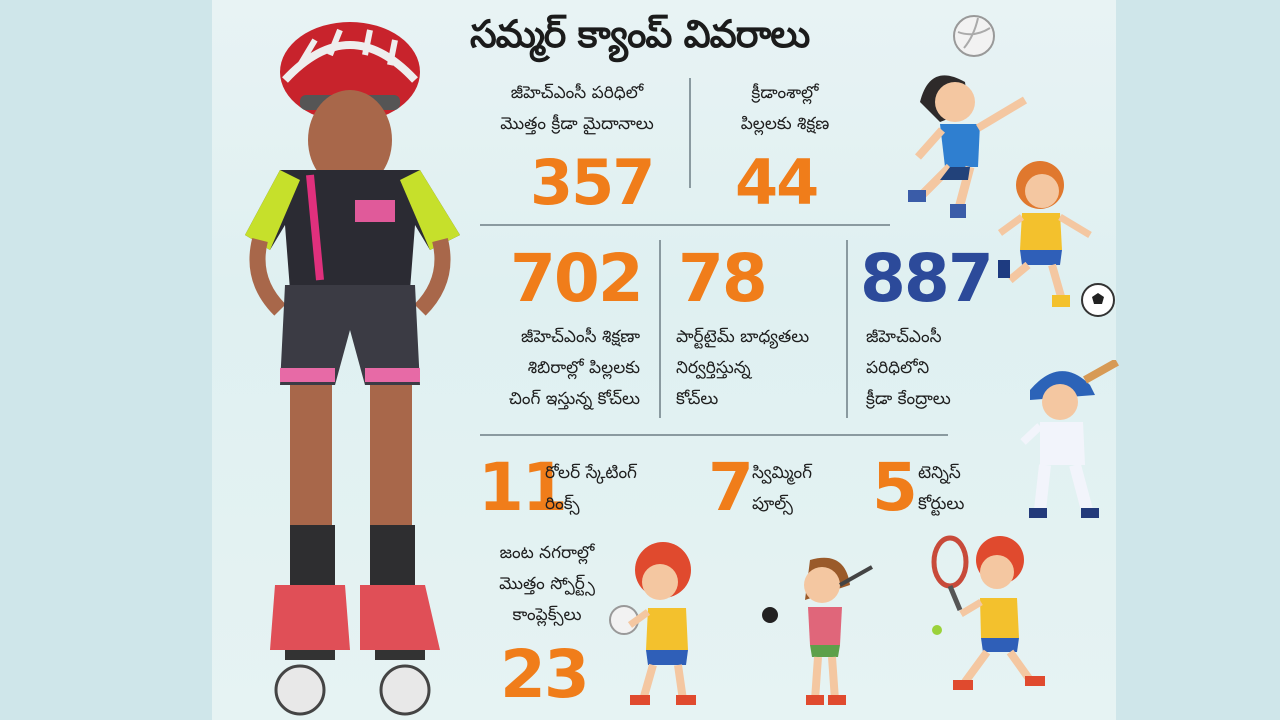 The image size is (1280, 720). Describe the element at coordinates (931, 368) in the screenshot. I see `centers-label: జీహెచ్ఎంసీ పరిధిలోని క్రీడా కేంద్రాలు` at that location.